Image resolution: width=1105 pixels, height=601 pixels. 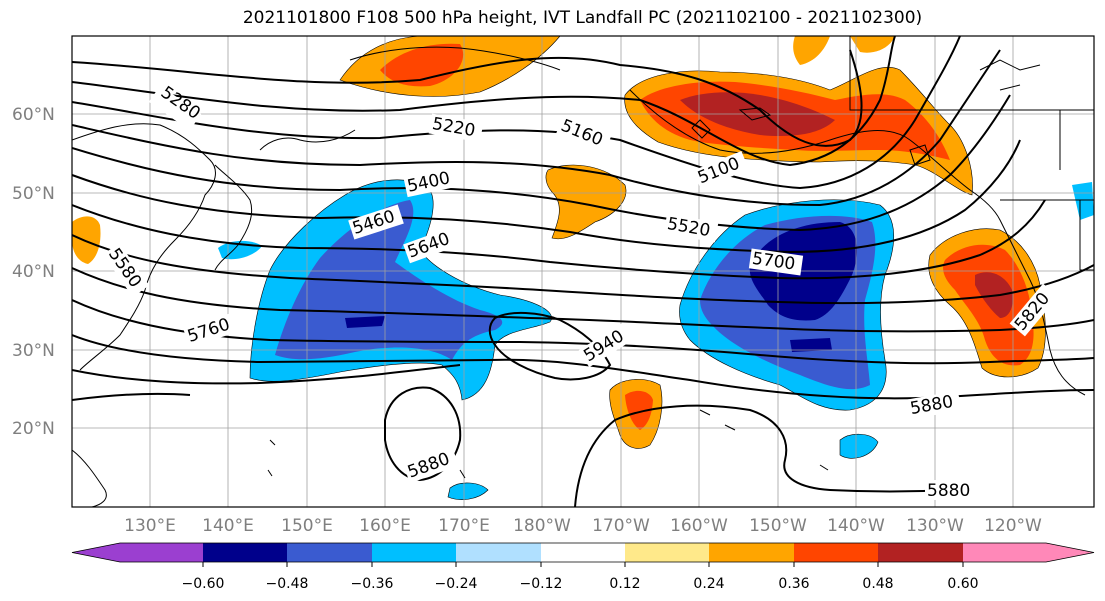 What do you see at coordinates (541, 584) in the screenshot?
I see `colorbar-tick-label: −0.12` at bounding box center [541, 584].